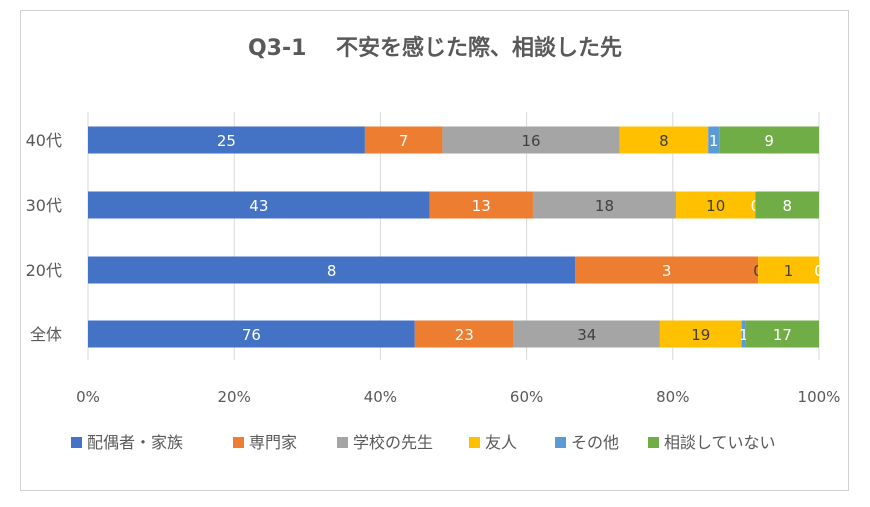 The image size is (870, 507). I want to click on x-tick-label: 20%, so click(234, 397).